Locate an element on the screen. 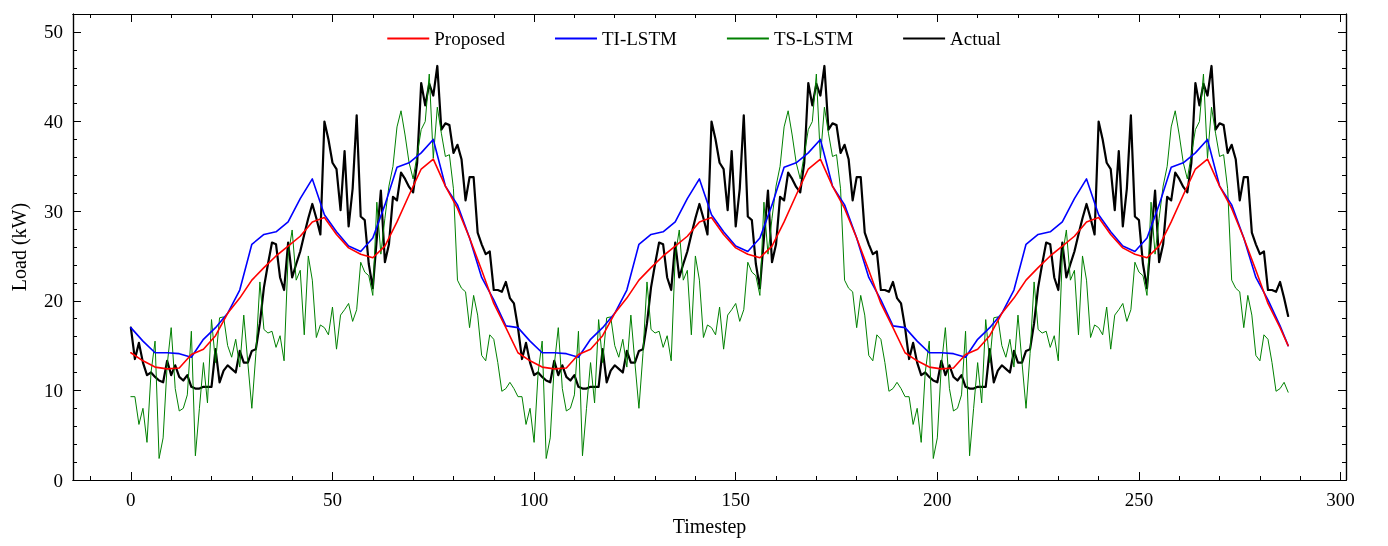 Image resolution: width=1388 pixels, height=546 pixels. x-tick-label: 0 is located at coordinates (131, 499).